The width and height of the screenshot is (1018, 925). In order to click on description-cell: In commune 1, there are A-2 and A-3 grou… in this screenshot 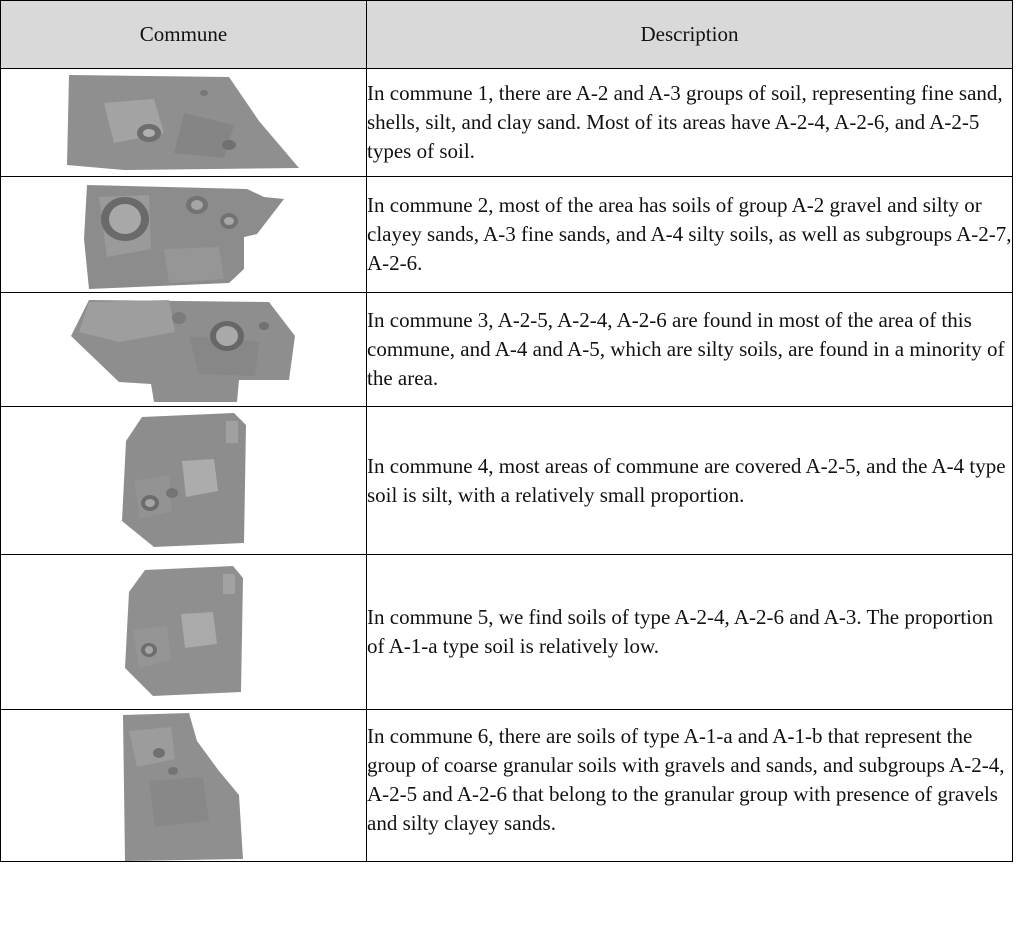, I will do `click(689, 122)`.